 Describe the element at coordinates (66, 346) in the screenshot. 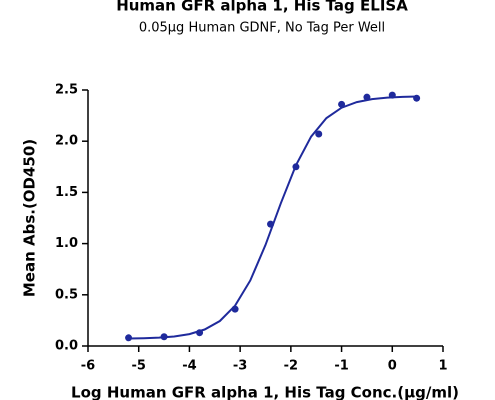

I see `y-tick-label: 0.0` at that location.